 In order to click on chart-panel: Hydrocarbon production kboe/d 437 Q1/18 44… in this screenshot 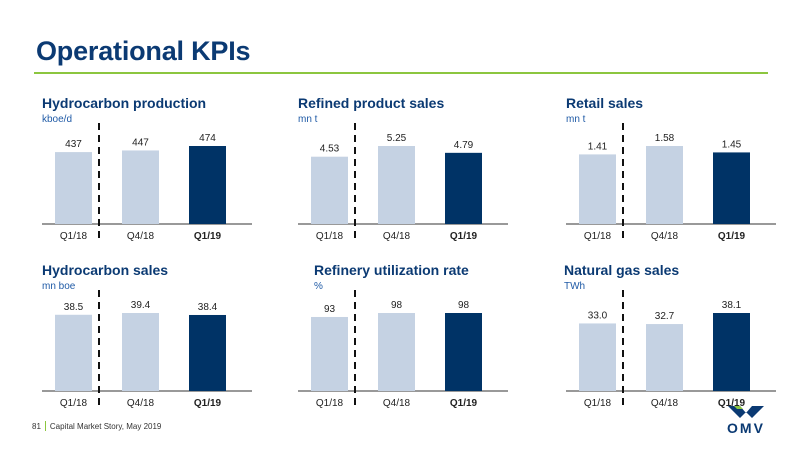, I will do `click(162, 175)`.